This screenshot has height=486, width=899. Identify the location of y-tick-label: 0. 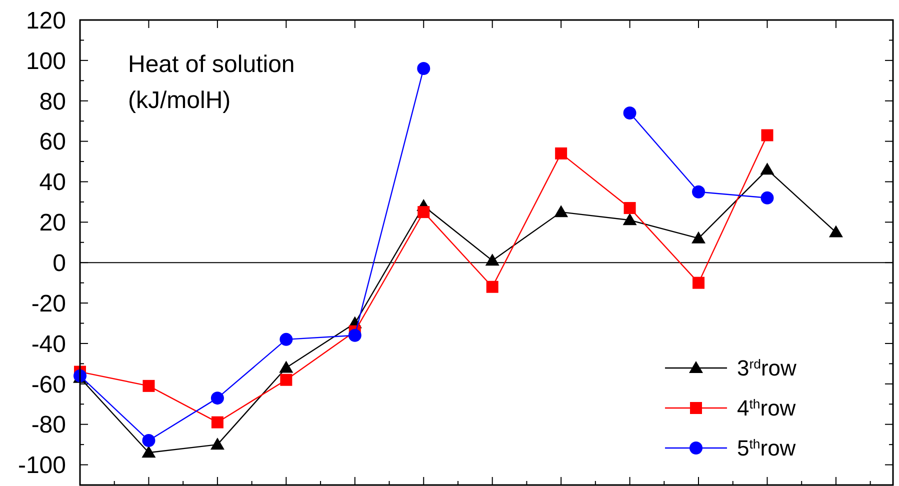
(59, 264).